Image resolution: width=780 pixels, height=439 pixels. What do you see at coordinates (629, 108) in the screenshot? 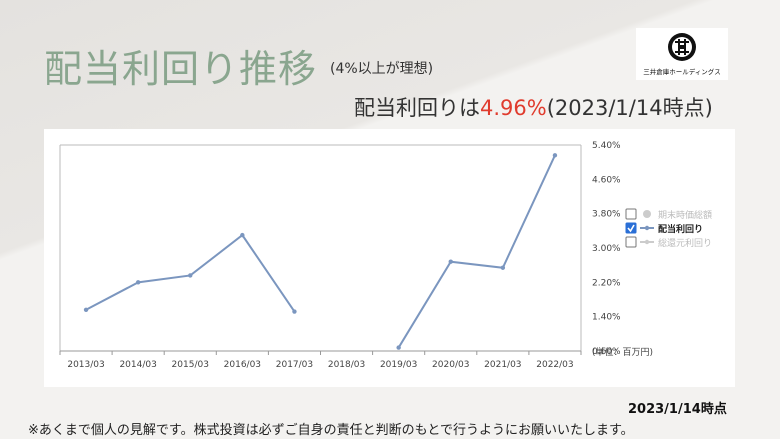
I see `yield-date: (2023/1/14時点)` at bounding box center [629, 108].